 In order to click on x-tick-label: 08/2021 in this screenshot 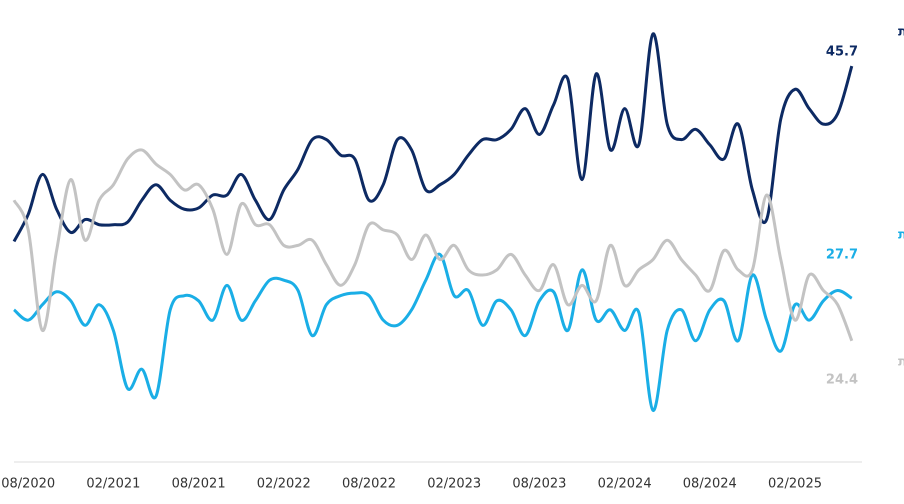, I will do `click(199, 484)`.